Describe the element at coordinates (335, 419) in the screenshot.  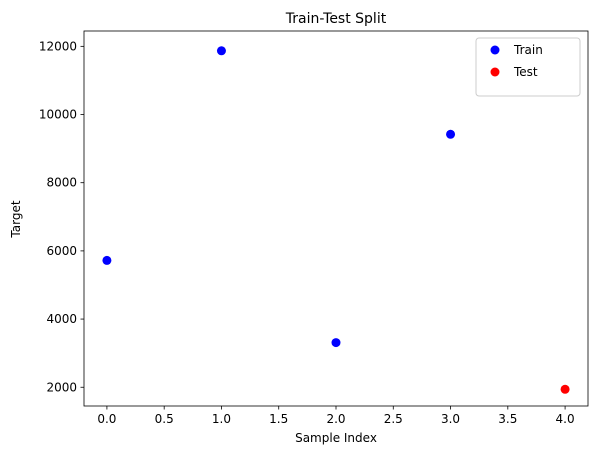
I see `x-tick-label: 2.0` at that location.